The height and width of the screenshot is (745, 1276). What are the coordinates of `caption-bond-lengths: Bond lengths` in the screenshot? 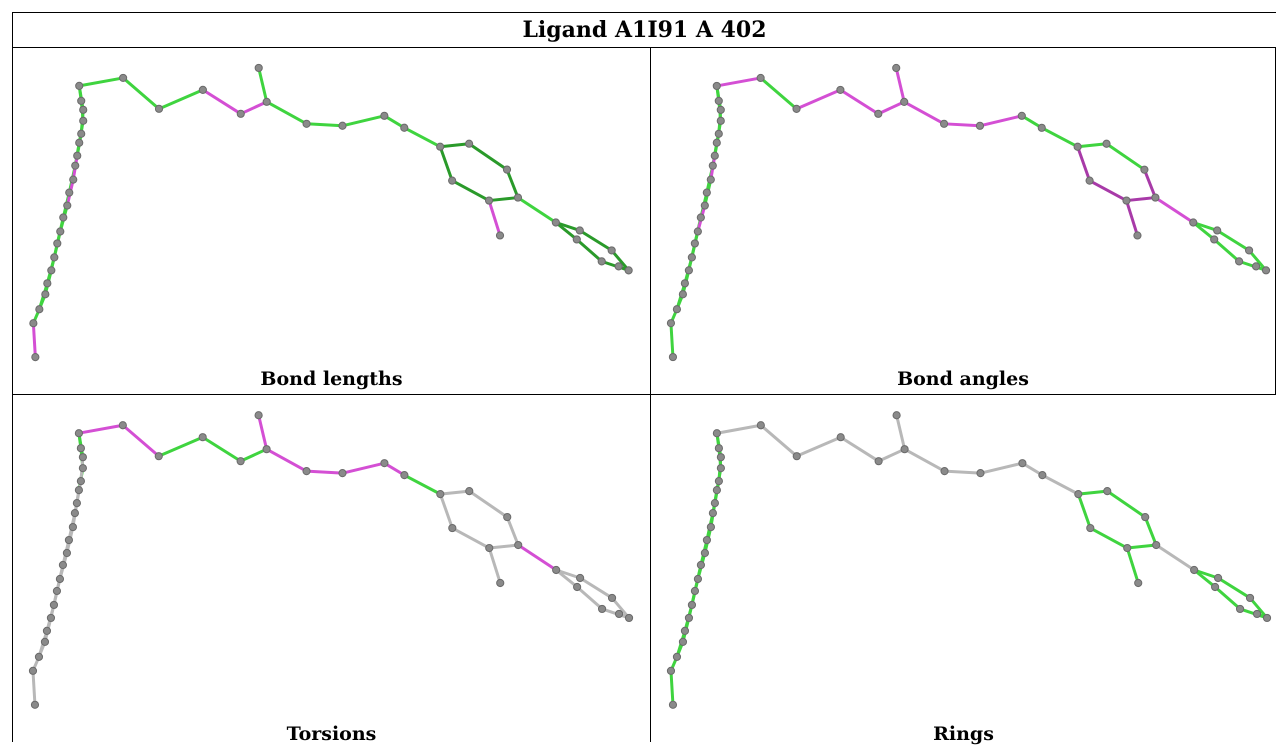 It's located at (331, 379).